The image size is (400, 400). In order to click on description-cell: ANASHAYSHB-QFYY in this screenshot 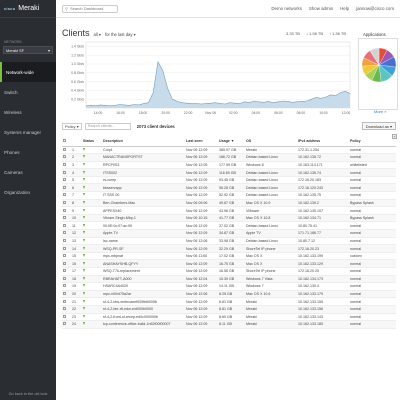, I will do `click(143, 263)`.